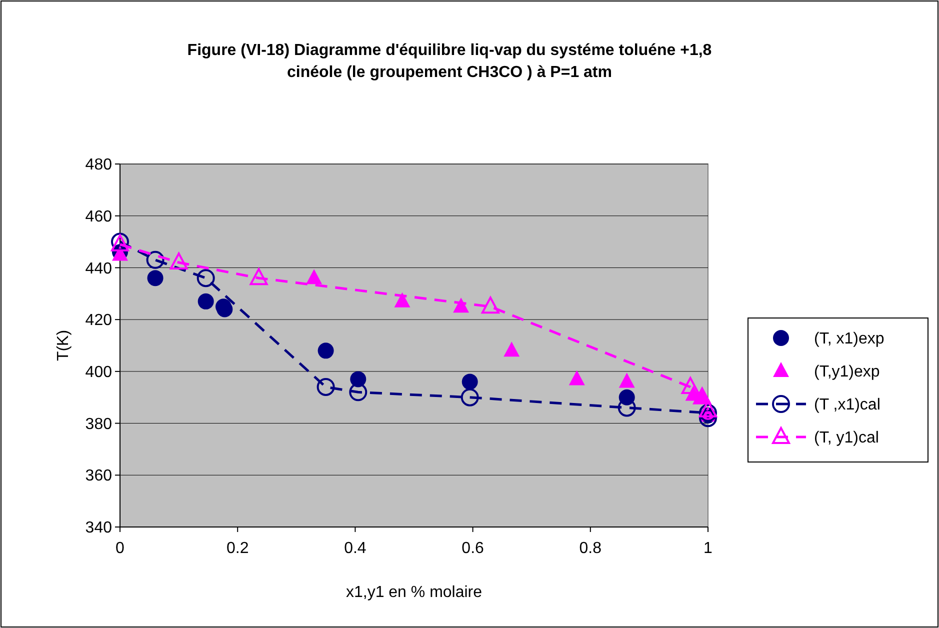  I want to click on y-tick-label: 380, so click(98, 424).